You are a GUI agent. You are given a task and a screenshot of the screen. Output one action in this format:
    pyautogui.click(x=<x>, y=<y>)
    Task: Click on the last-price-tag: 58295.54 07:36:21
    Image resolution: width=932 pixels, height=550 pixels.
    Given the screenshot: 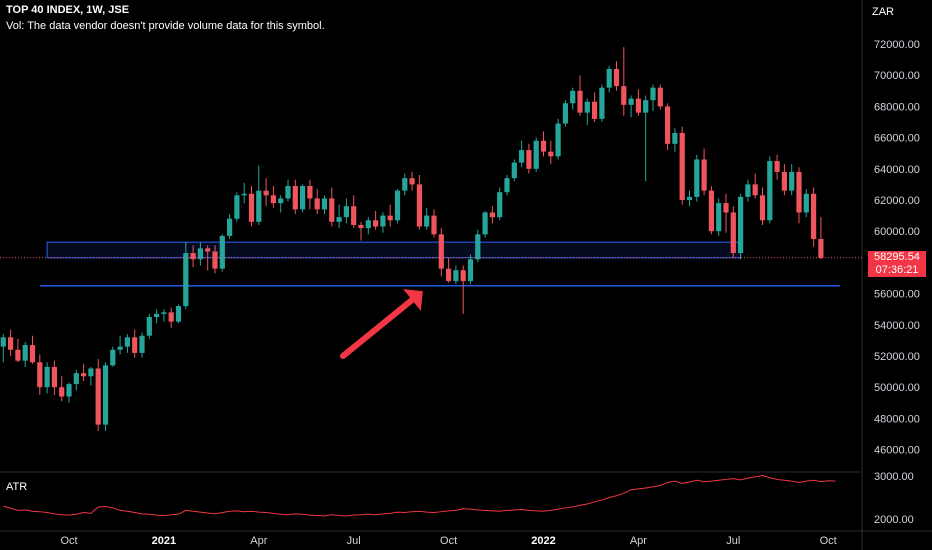 What is the action you would take?
    pyautogui.click(x=897, y=264)
    